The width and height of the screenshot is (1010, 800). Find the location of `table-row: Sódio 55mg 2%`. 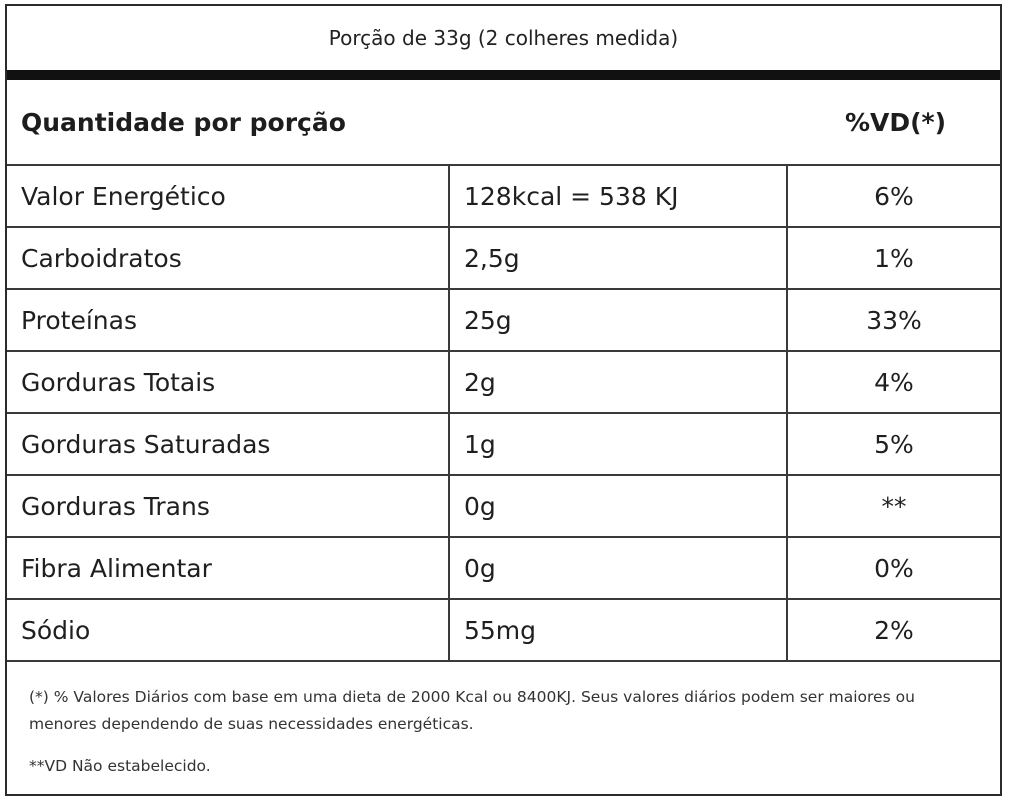

table-row: Sódio 55mg 2% is located at coordinates (503, 631).